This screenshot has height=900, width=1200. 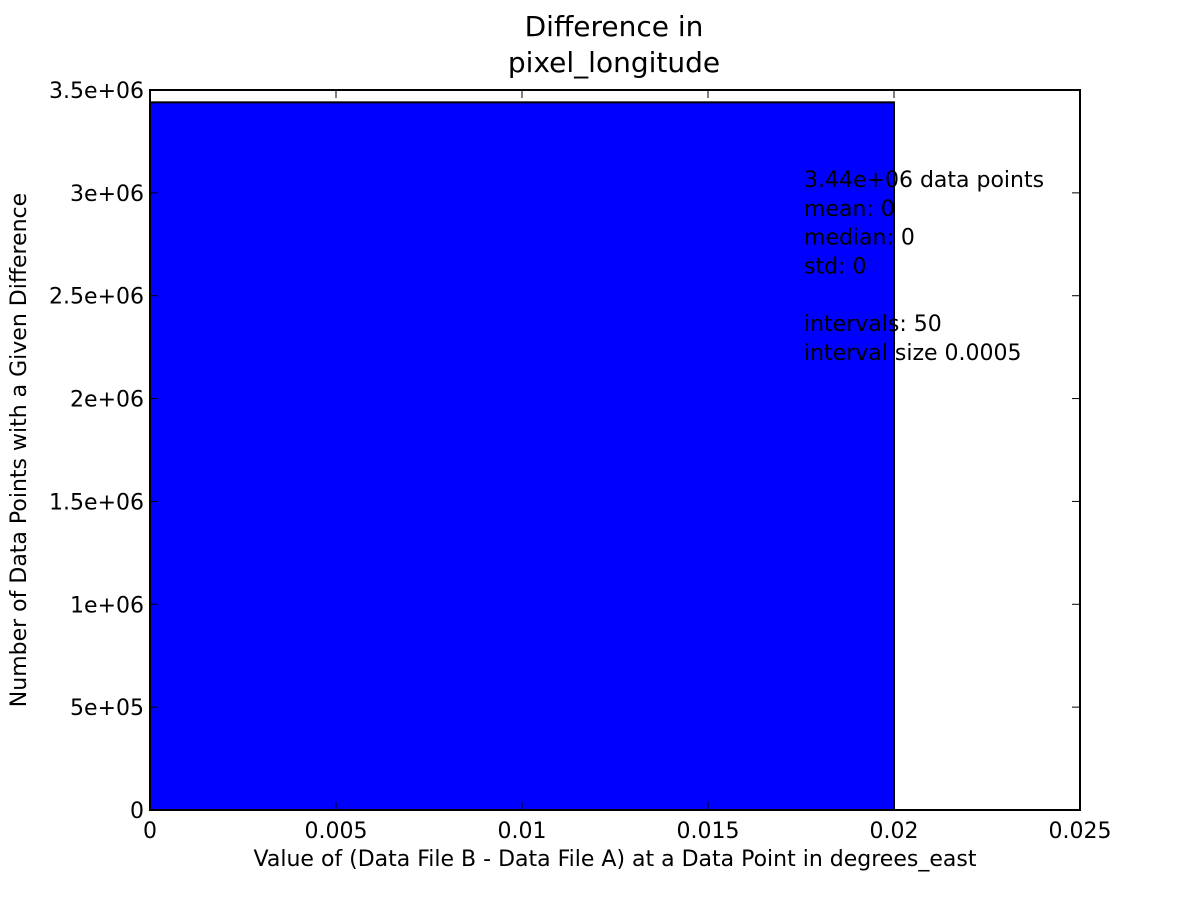 I want to click on annotation-line: 3.44e+06 data points, so click(x=924, y=180).